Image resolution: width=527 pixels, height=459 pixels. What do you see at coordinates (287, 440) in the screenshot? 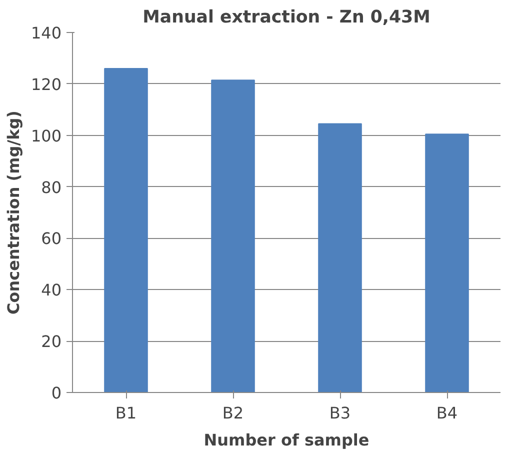
I see `x-axis-title: Number of sample` at bounding box center [287, 440].